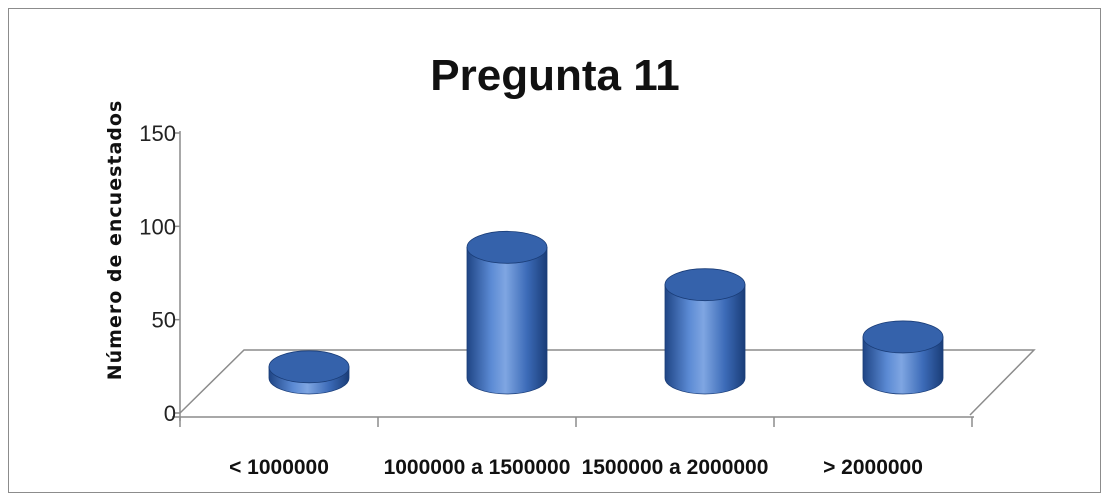 This screenshot has width=1109, height=501. I want to click on y-tick-label: 150, so click(157, 133).